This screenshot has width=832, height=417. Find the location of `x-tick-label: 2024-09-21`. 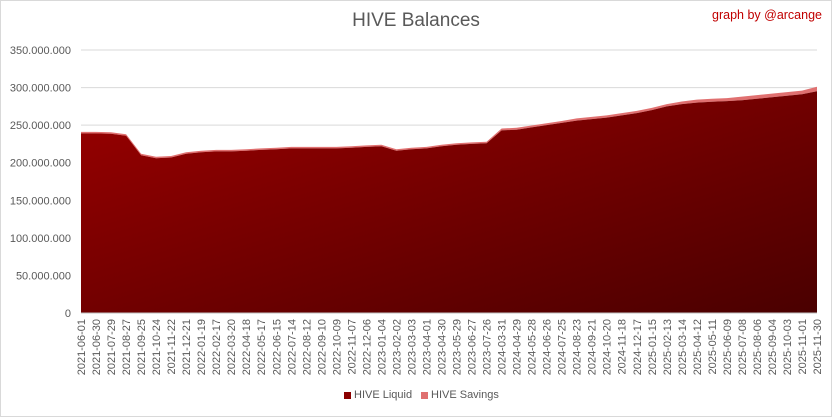

x-tick-label: 2024-09-21 is located at coordinates (593, 347).